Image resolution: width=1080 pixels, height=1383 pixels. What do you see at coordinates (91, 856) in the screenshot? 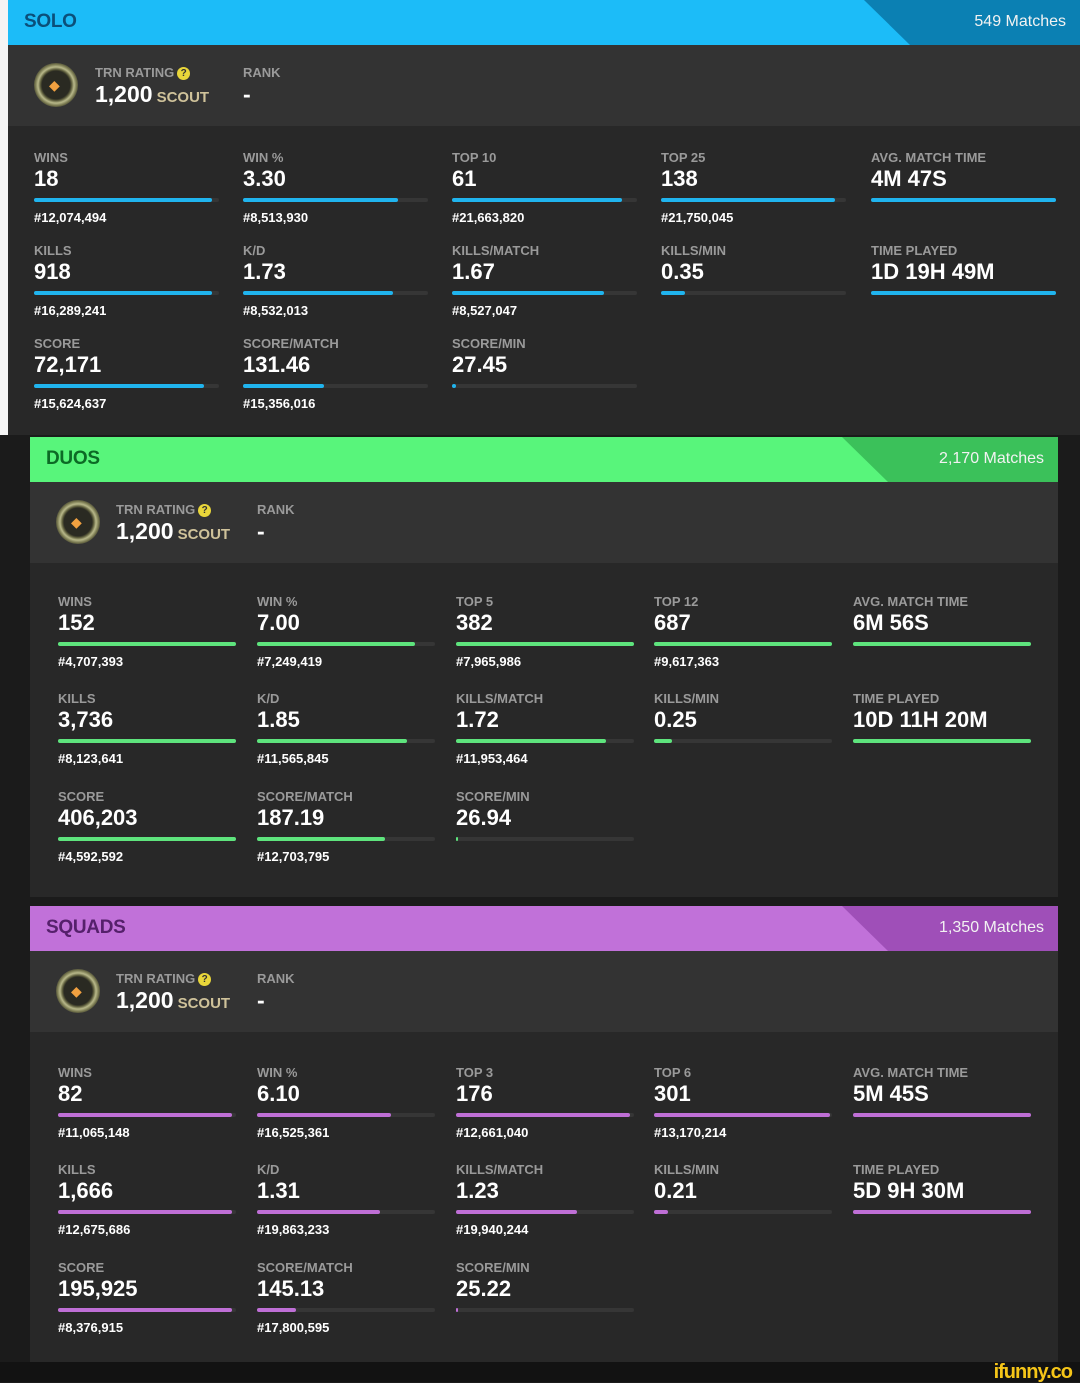
I see `stat-rank: #4,592,592` at bounding box center [91, 856].